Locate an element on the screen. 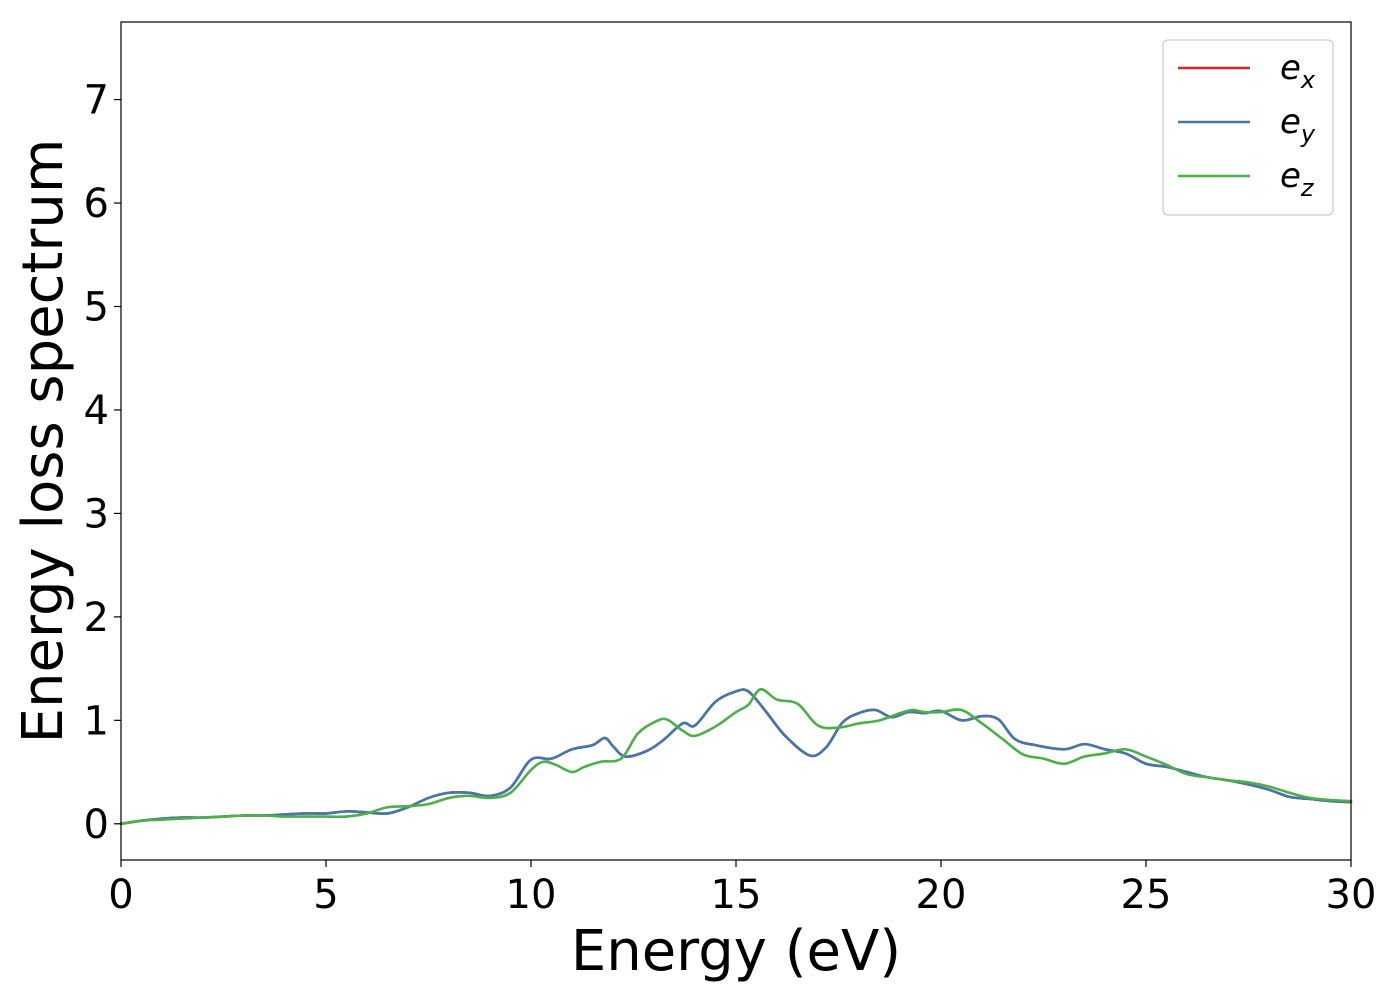  legend-label-z: ez is located at coordinates (1297, 179).